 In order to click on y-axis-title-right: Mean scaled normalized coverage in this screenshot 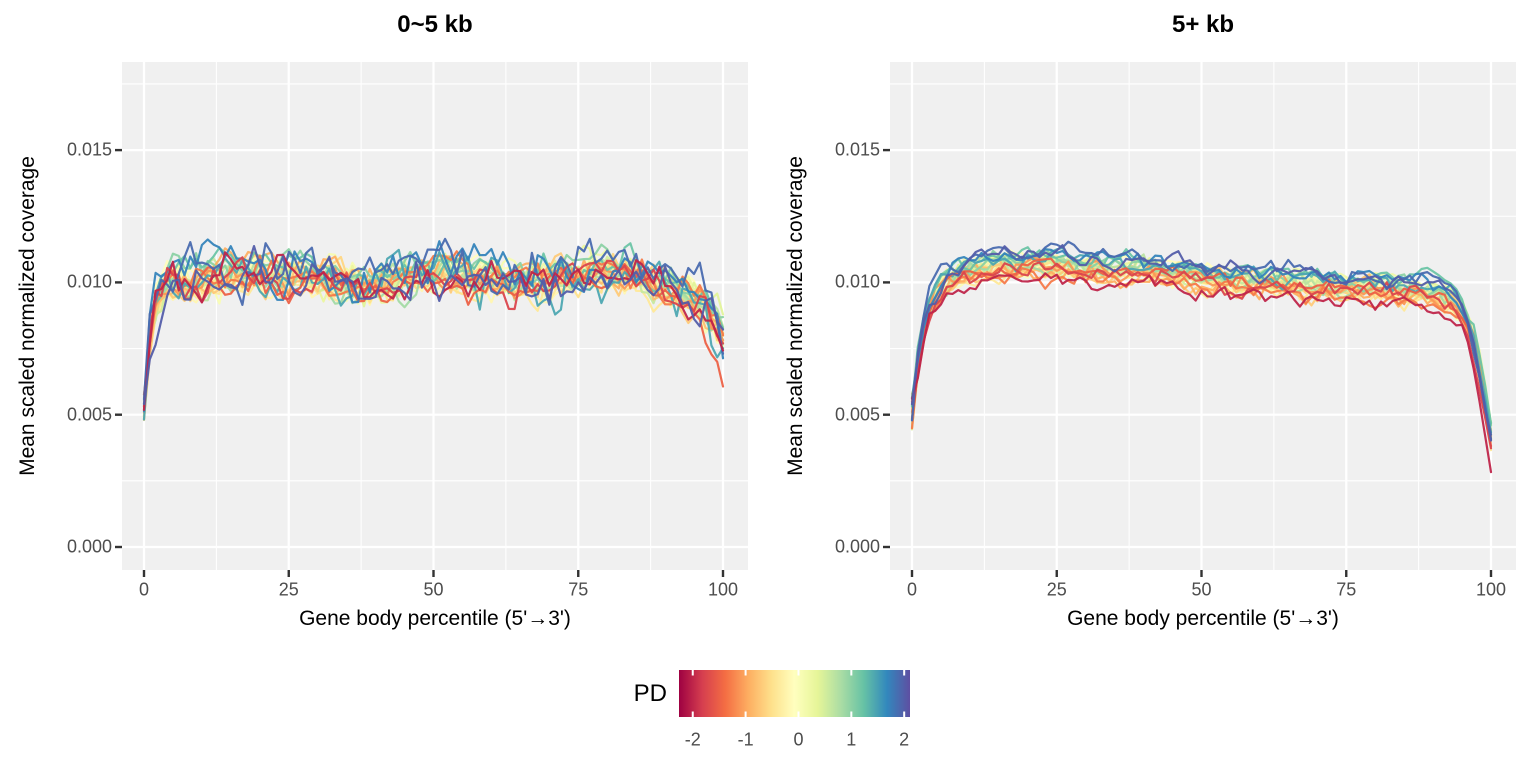, I will do `click(795, 316)`.